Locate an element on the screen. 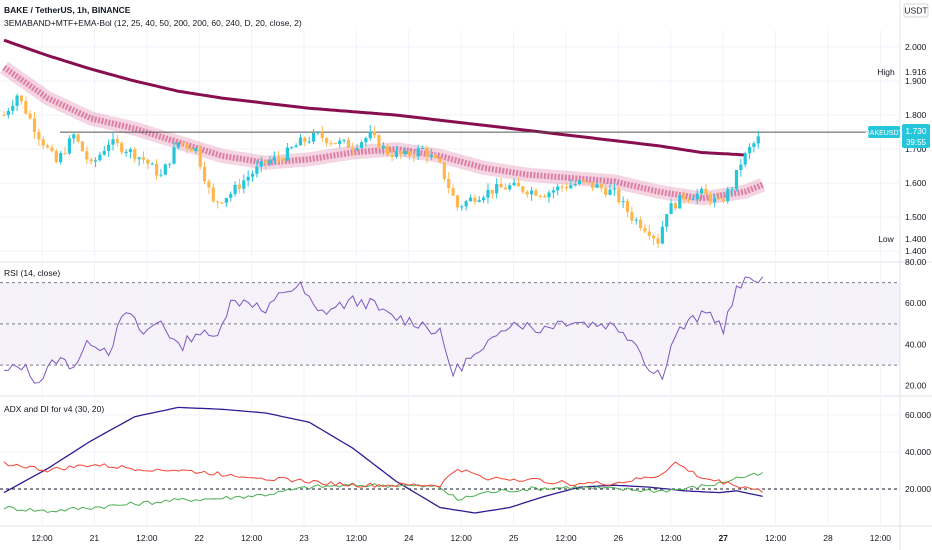 Image resolution: width=932 pixels, height=550 pixels. currency-label: USDT is located at coordinates (915, 11).